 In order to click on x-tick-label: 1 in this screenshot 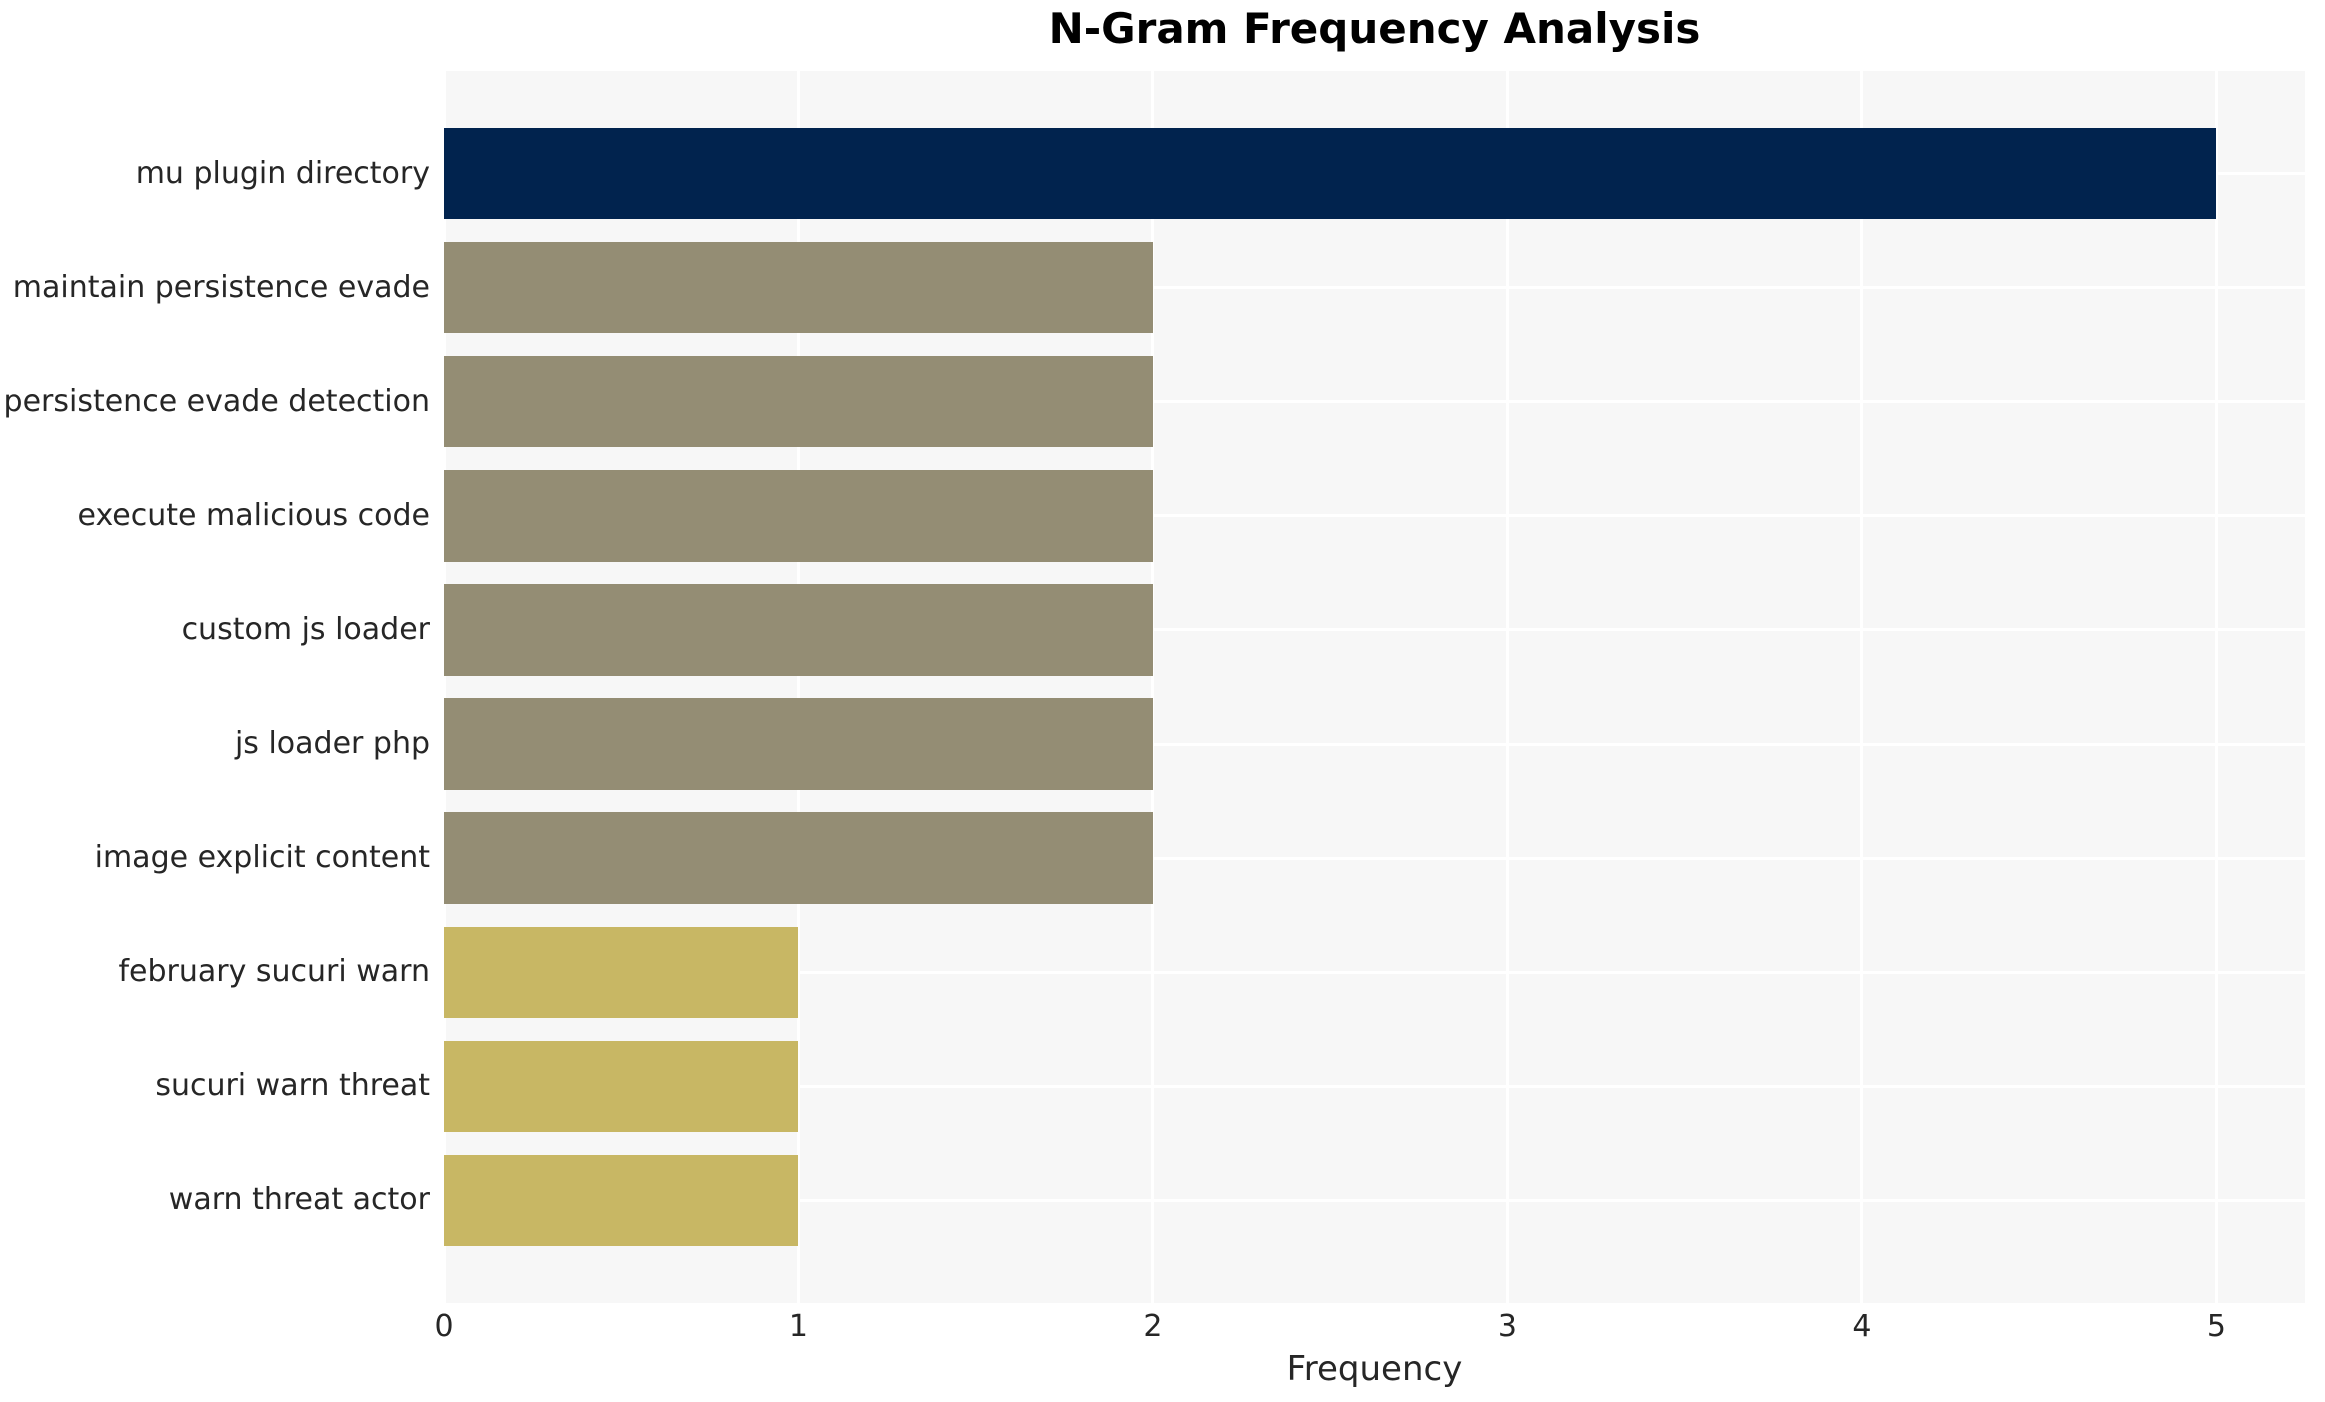, I will do `click(798, 1326)`.